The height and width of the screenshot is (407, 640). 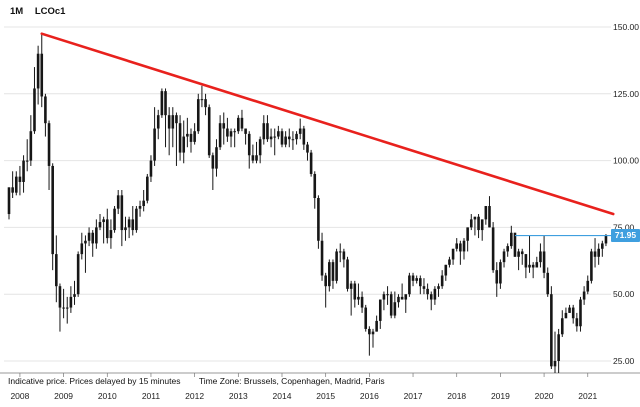 I want to click on svg-text: 2010, so click(x=107, y=396).